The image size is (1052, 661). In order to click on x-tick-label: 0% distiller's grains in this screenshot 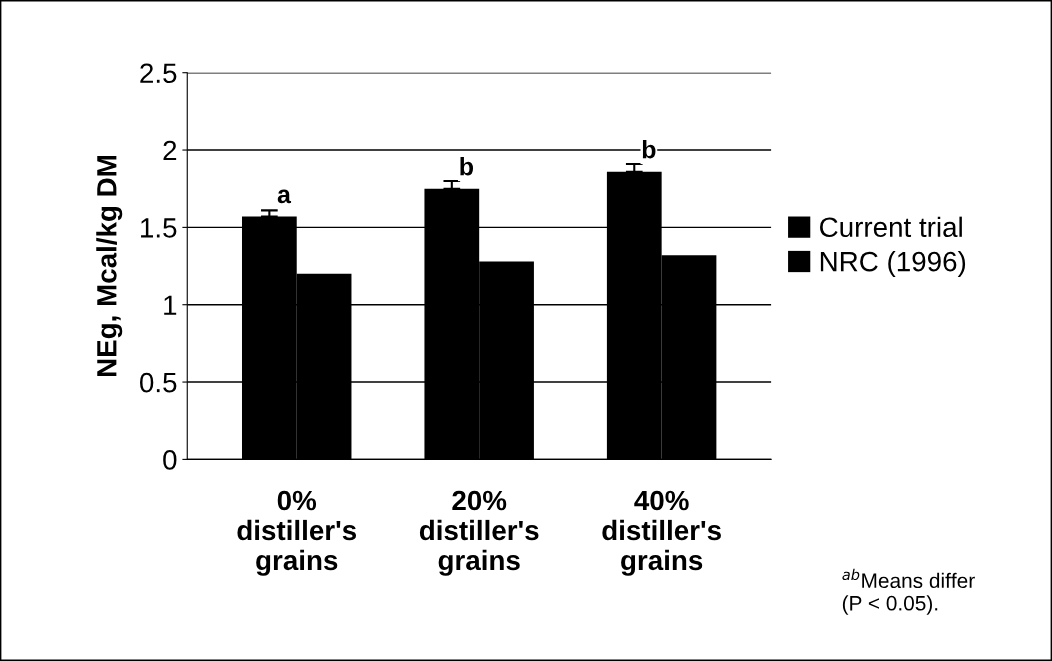, I will do `click(297, 533)`.